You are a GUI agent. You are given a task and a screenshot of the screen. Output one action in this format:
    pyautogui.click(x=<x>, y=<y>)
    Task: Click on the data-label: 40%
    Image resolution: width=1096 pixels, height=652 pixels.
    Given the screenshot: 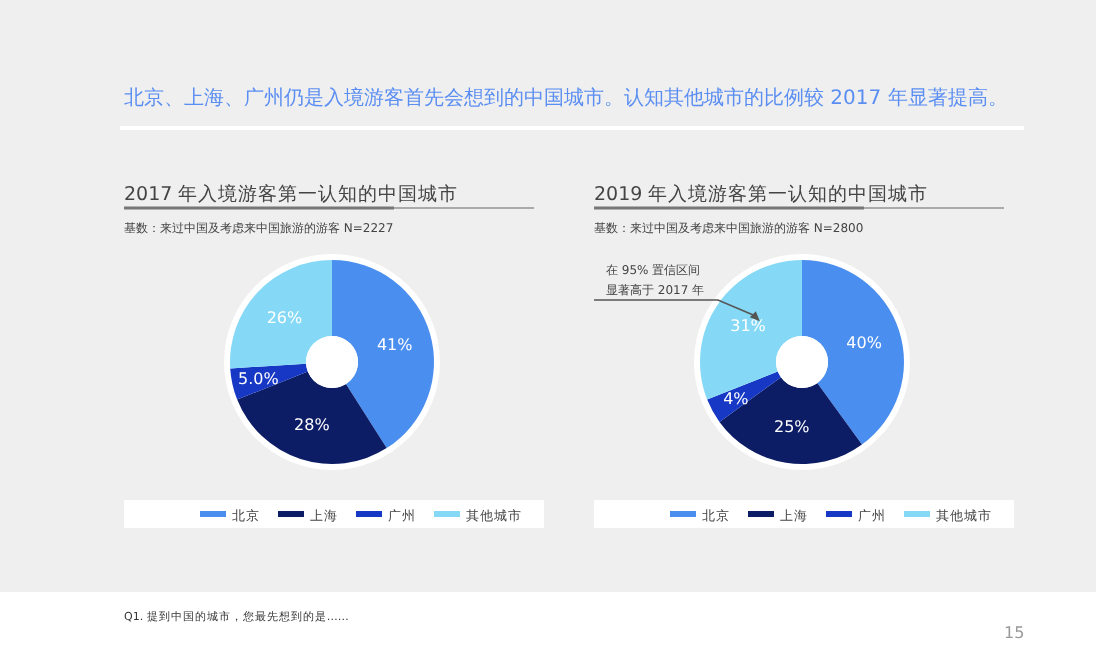 What is the action you would take?
    pyautogui.click(x=864, y=342)
    